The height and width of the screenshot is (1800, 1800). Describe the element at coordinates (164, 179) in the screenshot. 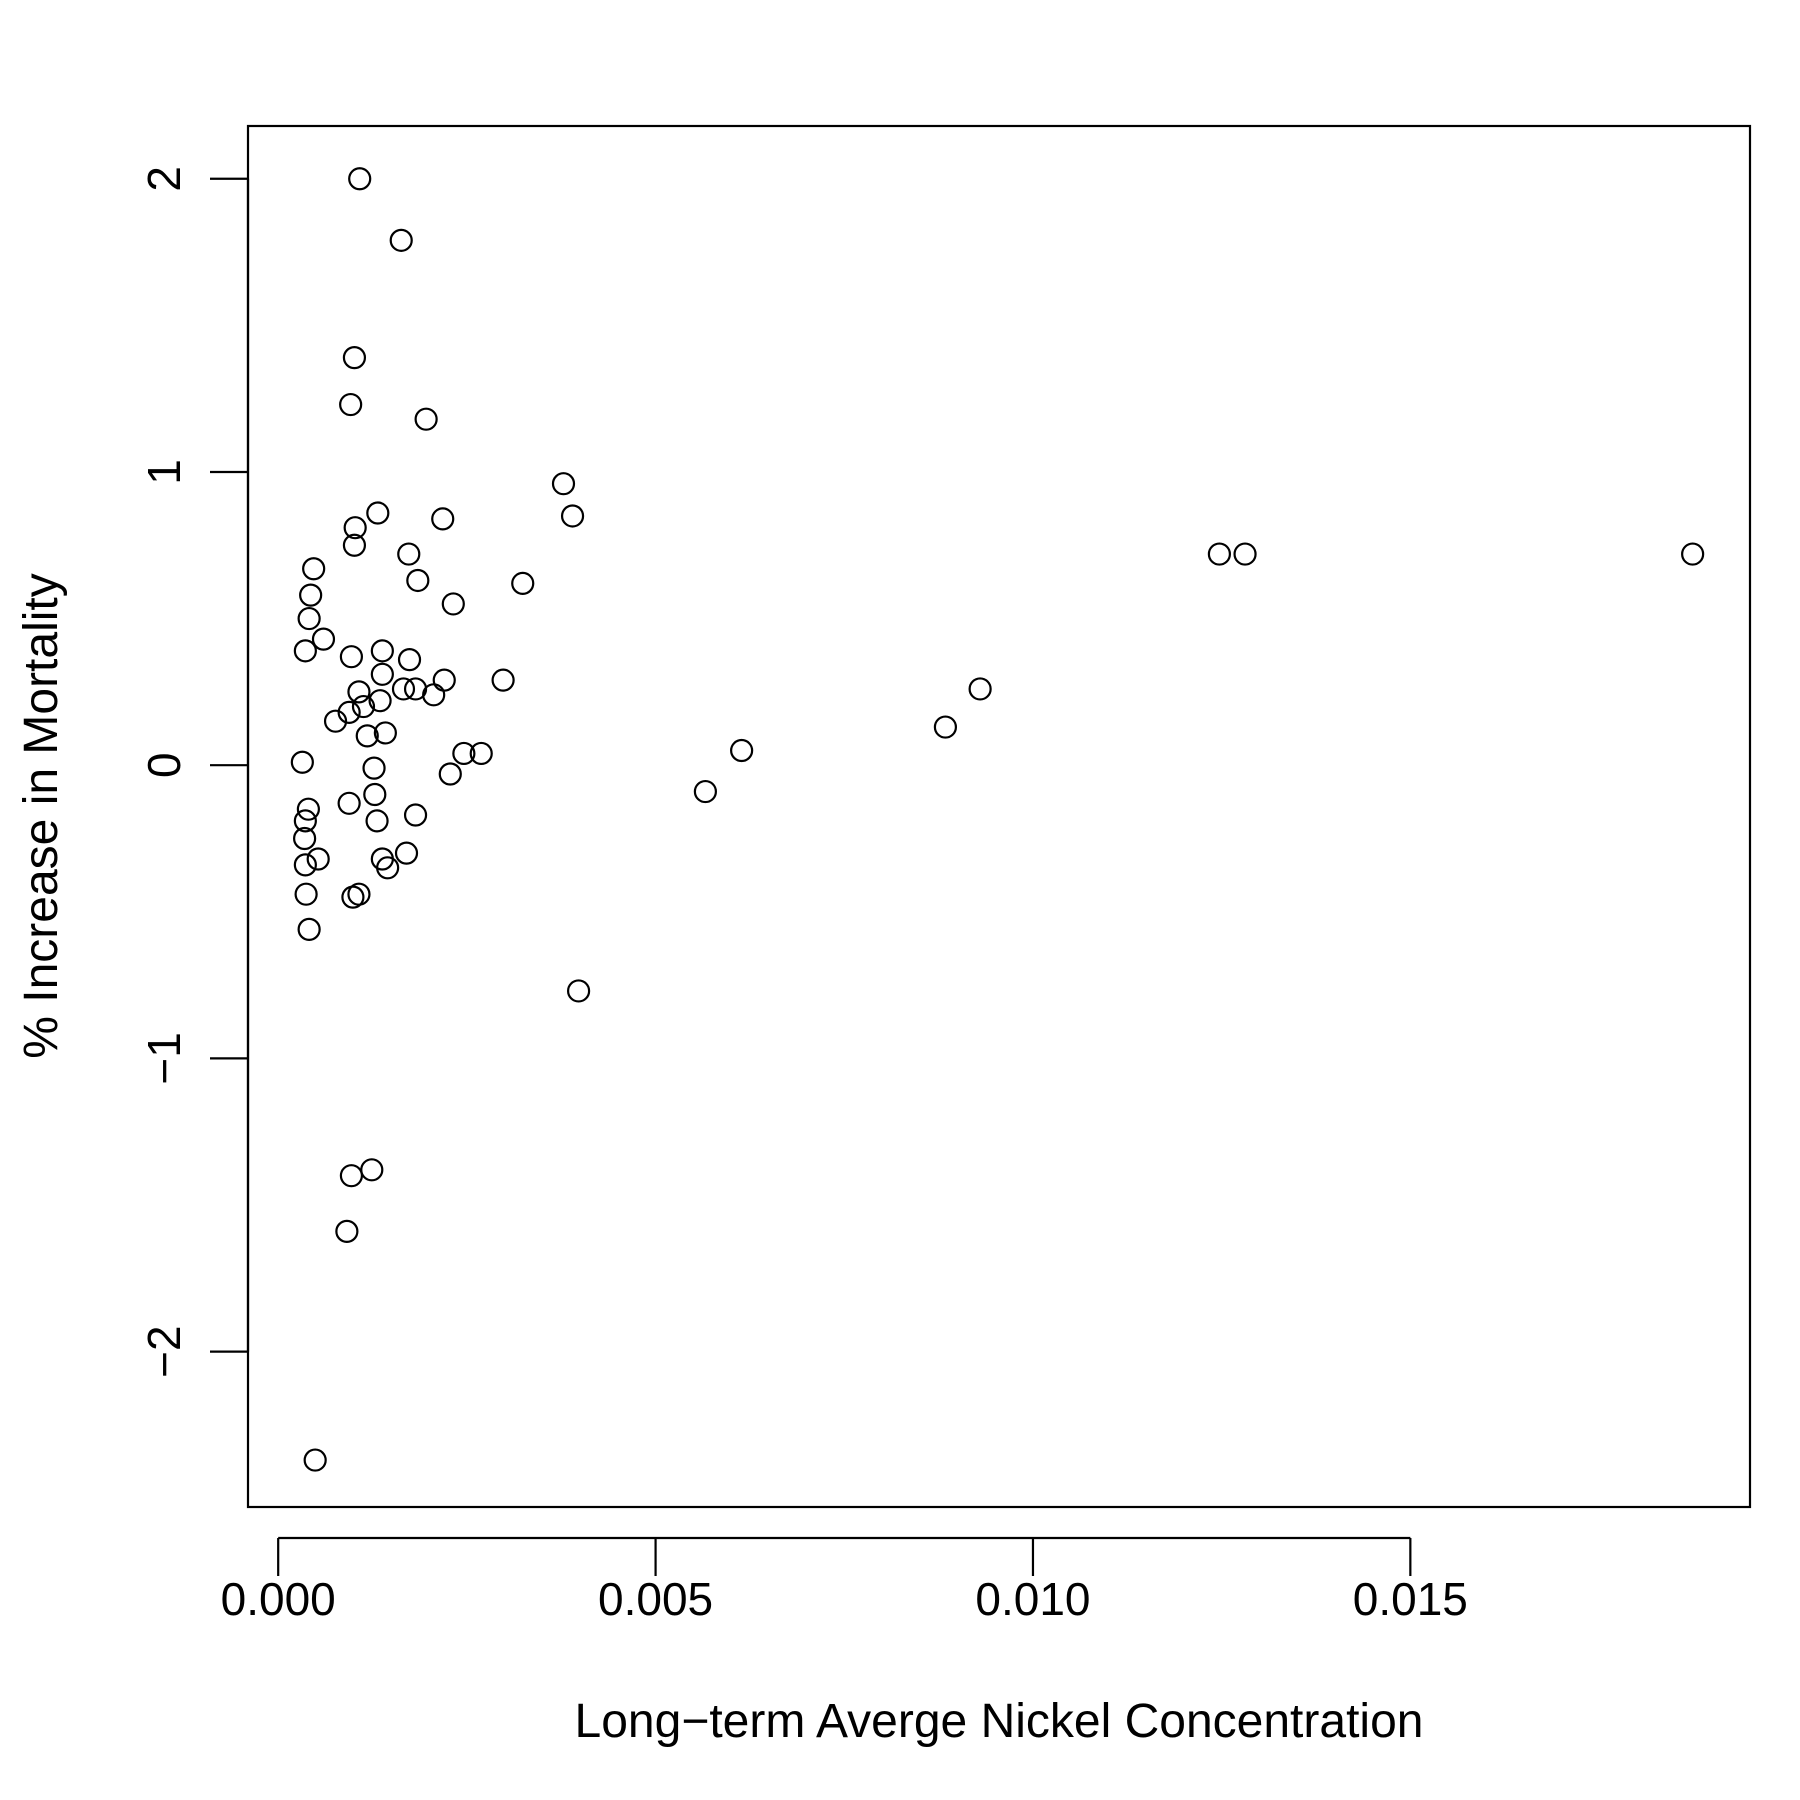

I see `y-tick-label: 2` at that location.